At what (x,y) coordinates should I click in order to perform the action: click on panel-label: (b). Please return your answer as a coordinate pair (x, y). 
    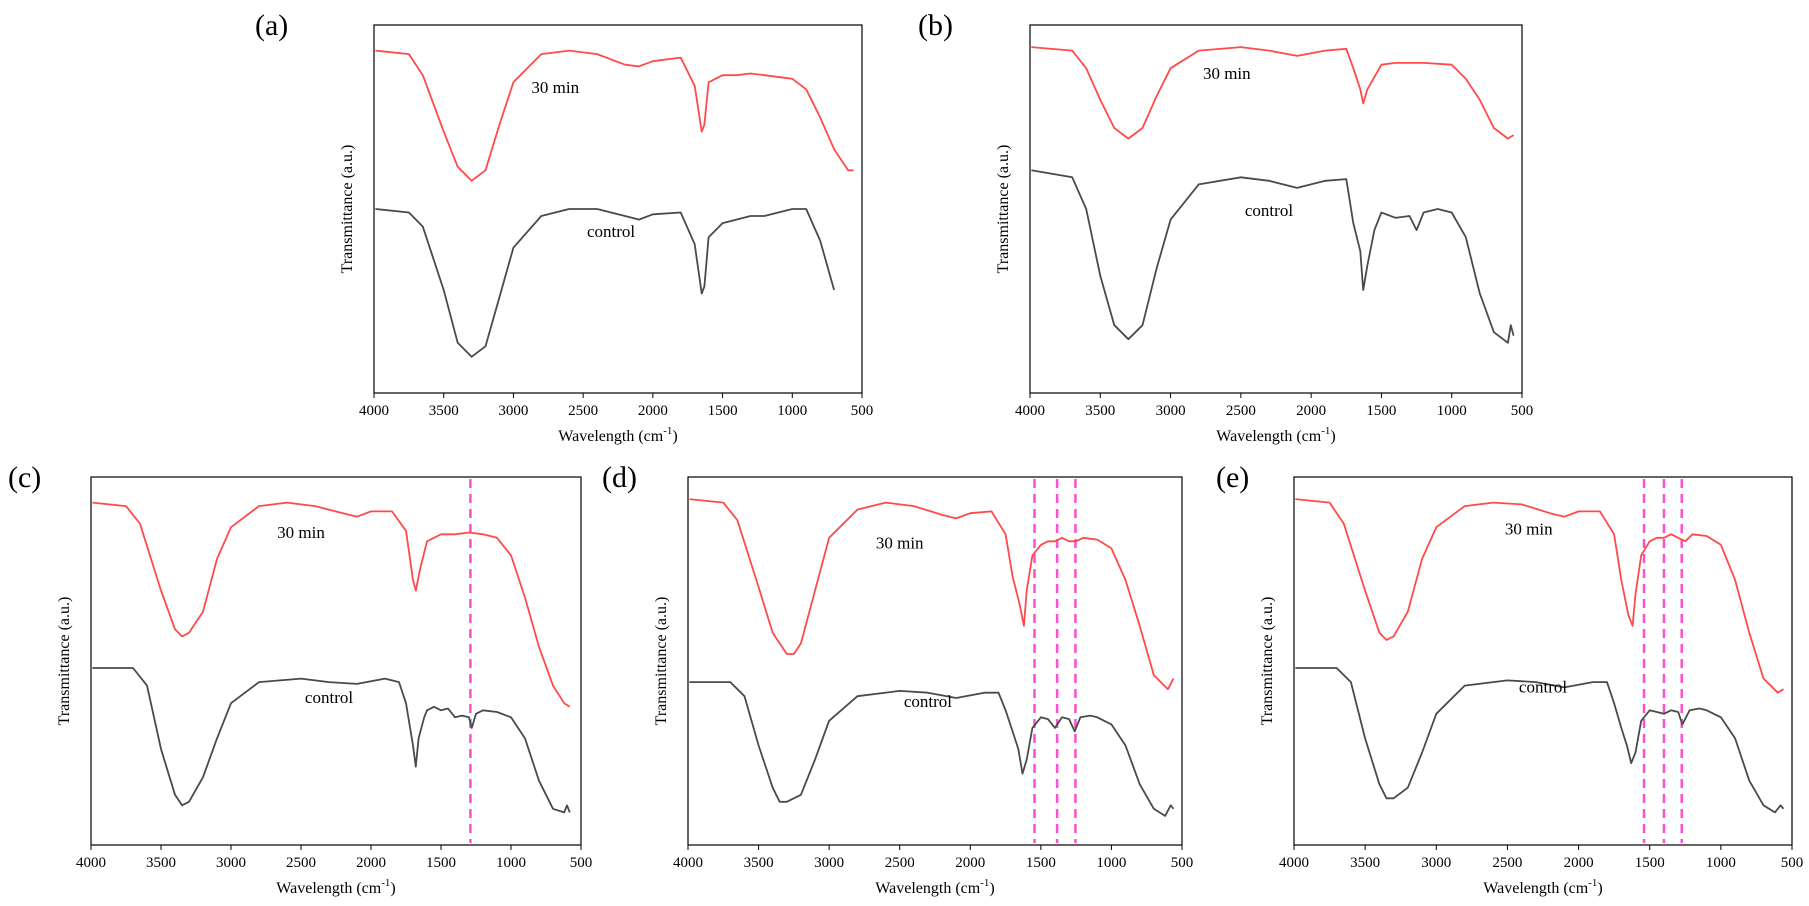
    Looking at the image, I should click on (935, 25).